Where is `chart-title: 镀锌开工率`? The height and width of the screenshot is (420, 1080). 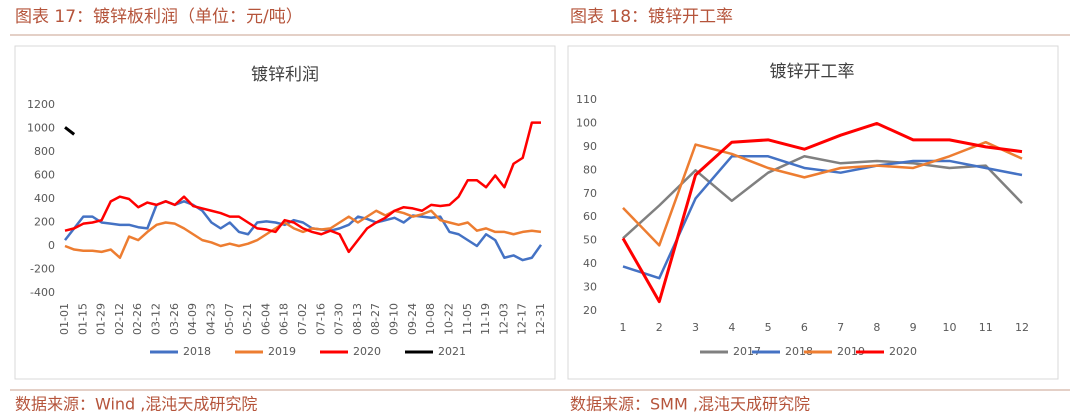
chart-title: 镀锌开工率 is located at coordinates (812, 72).